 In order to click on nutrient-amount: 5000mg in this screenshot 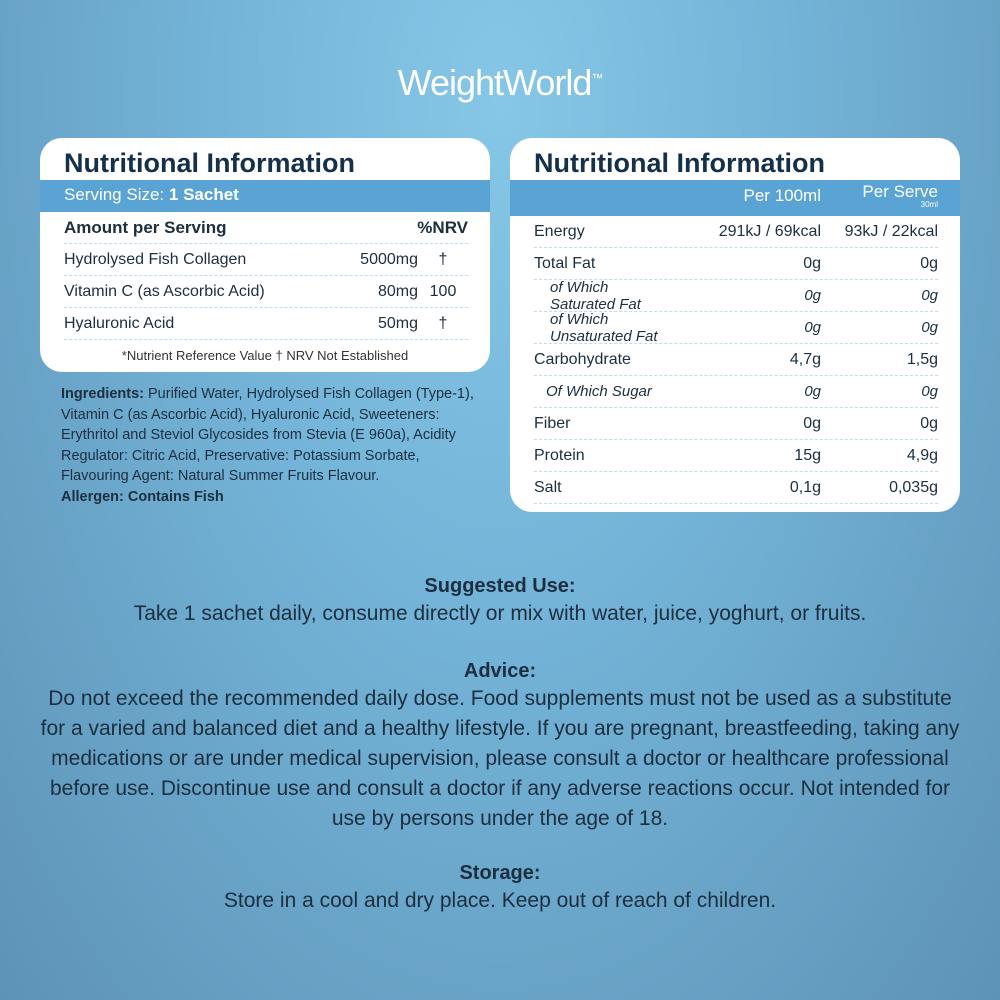, I will do `click(389, 259)`.